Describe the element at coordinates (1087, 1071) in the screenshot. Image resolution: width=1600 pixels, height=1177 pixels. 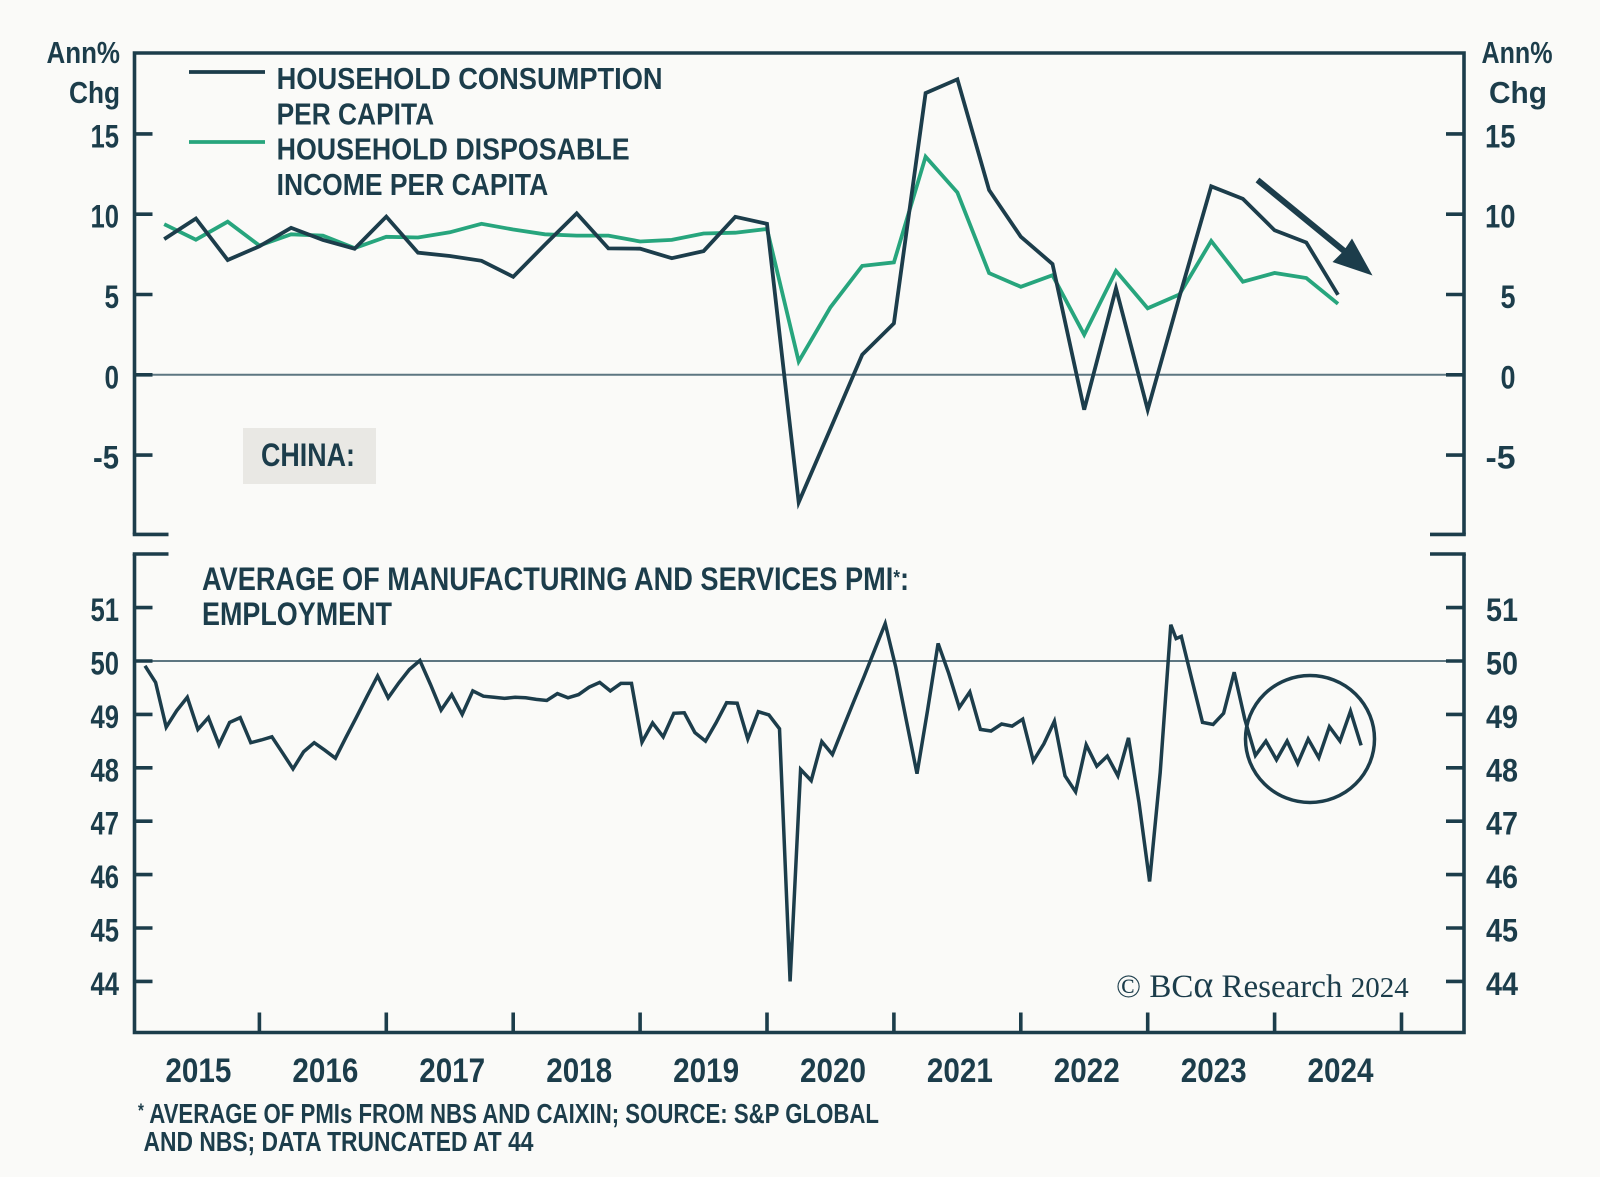
I see `svg-text: 2022` at that location.